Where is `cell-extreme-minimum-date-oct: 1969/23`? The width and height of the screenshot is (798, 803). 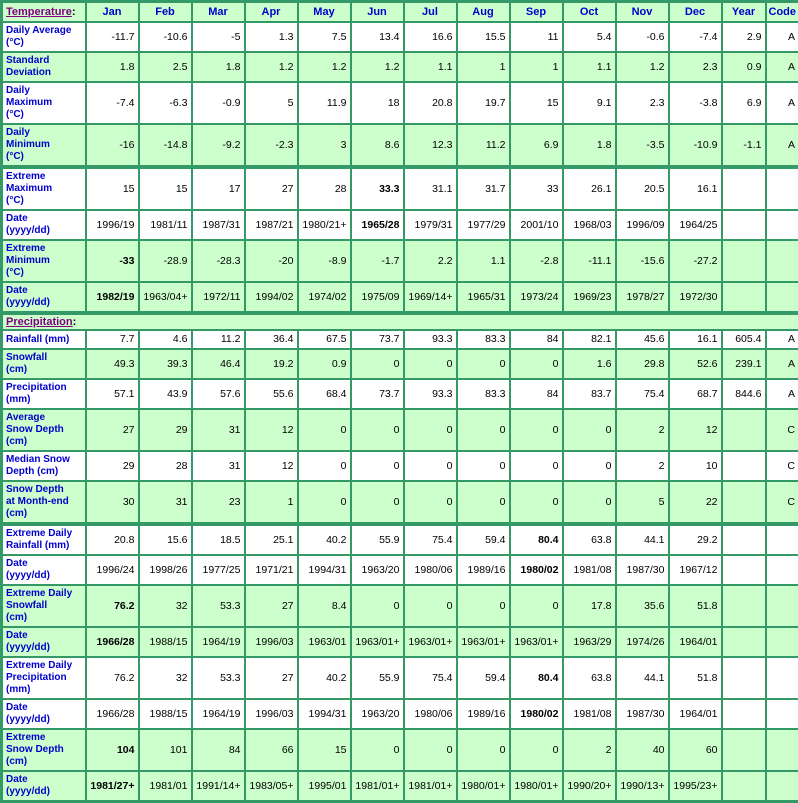
cell-extreme-minimum-date-oct: 1969/23 is located at coordinates (589, 297).